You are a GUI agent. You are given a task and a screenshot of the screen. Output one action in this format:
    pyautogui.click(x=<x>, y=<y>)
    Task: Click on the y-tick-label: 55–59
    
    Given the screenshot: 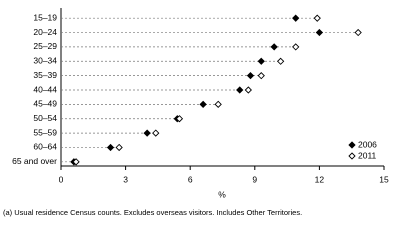 What is the action you would take?
    pyautogui.click(x=45, y=132)
    